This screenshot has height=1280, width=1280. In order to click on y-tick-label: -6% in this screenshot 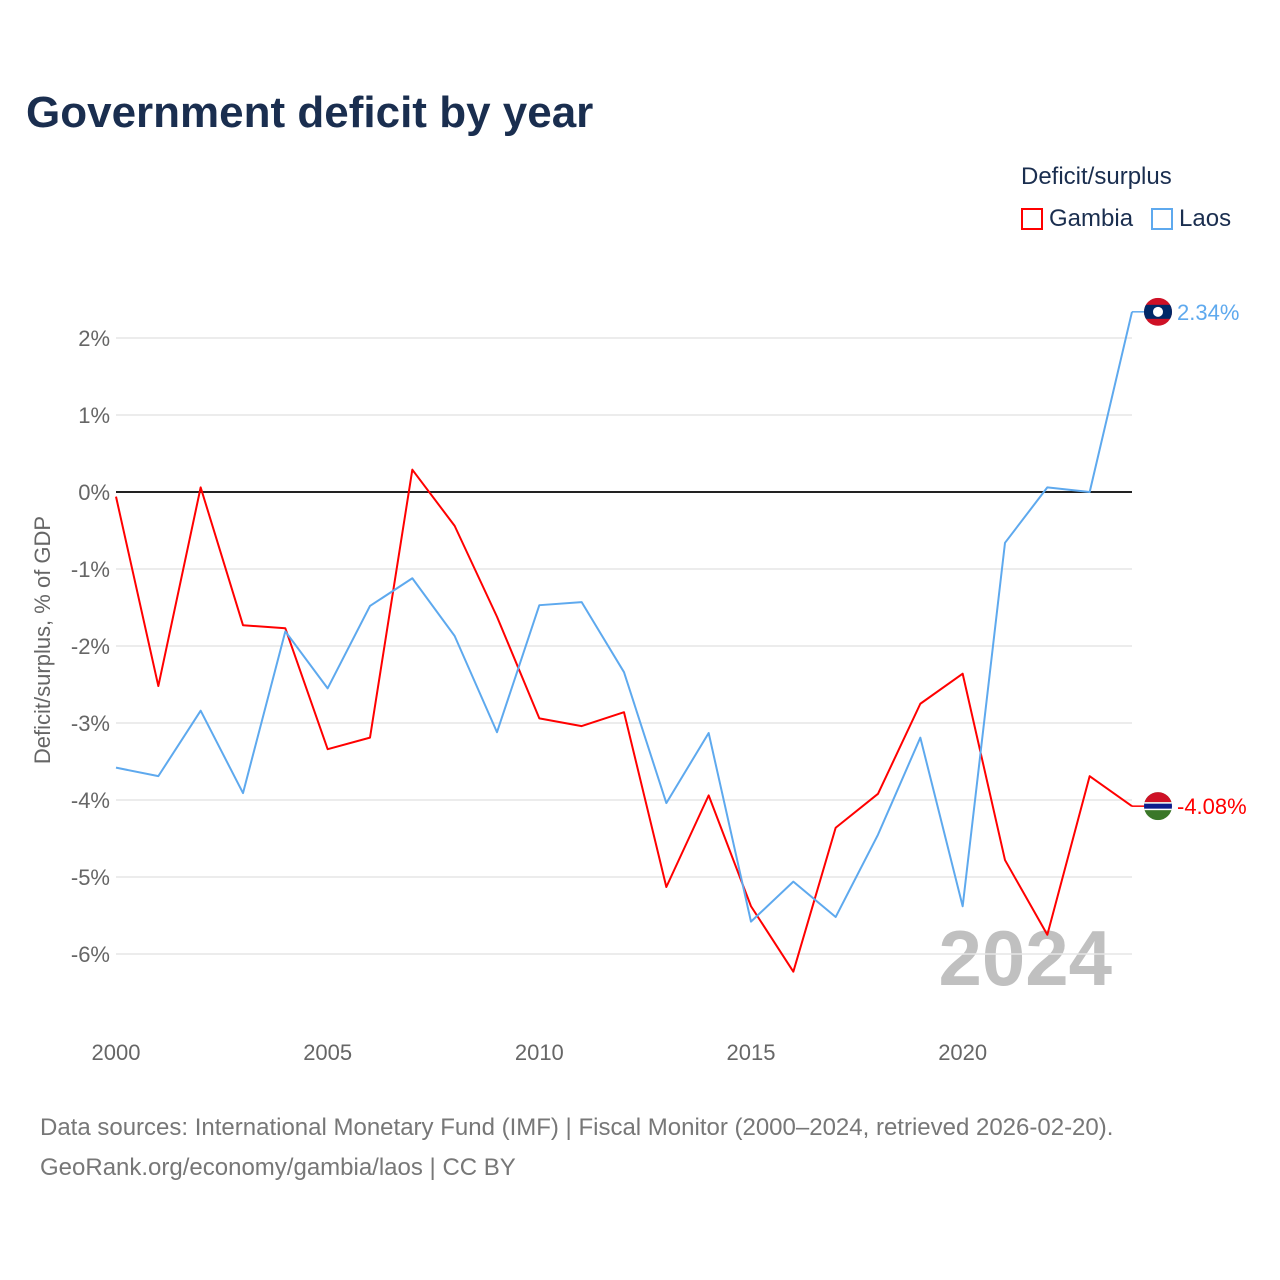, I will do `click(90, 954)`.